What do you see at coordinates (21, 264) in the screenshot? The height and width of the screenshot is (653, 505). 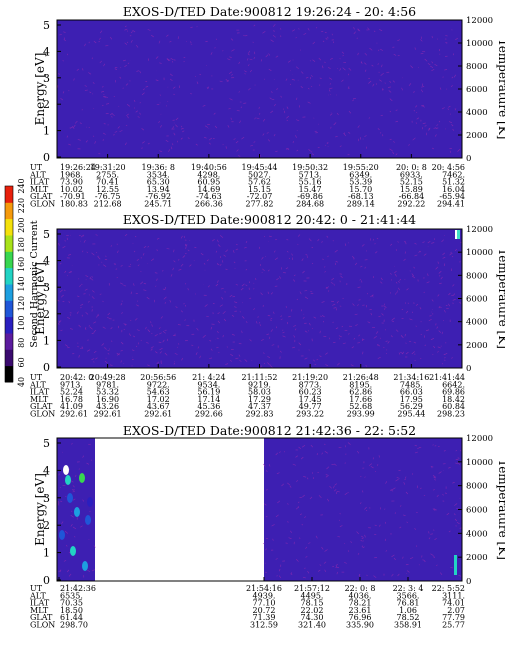 I see `colorbar-tick-label: 160` at bounding box center [21, 264].